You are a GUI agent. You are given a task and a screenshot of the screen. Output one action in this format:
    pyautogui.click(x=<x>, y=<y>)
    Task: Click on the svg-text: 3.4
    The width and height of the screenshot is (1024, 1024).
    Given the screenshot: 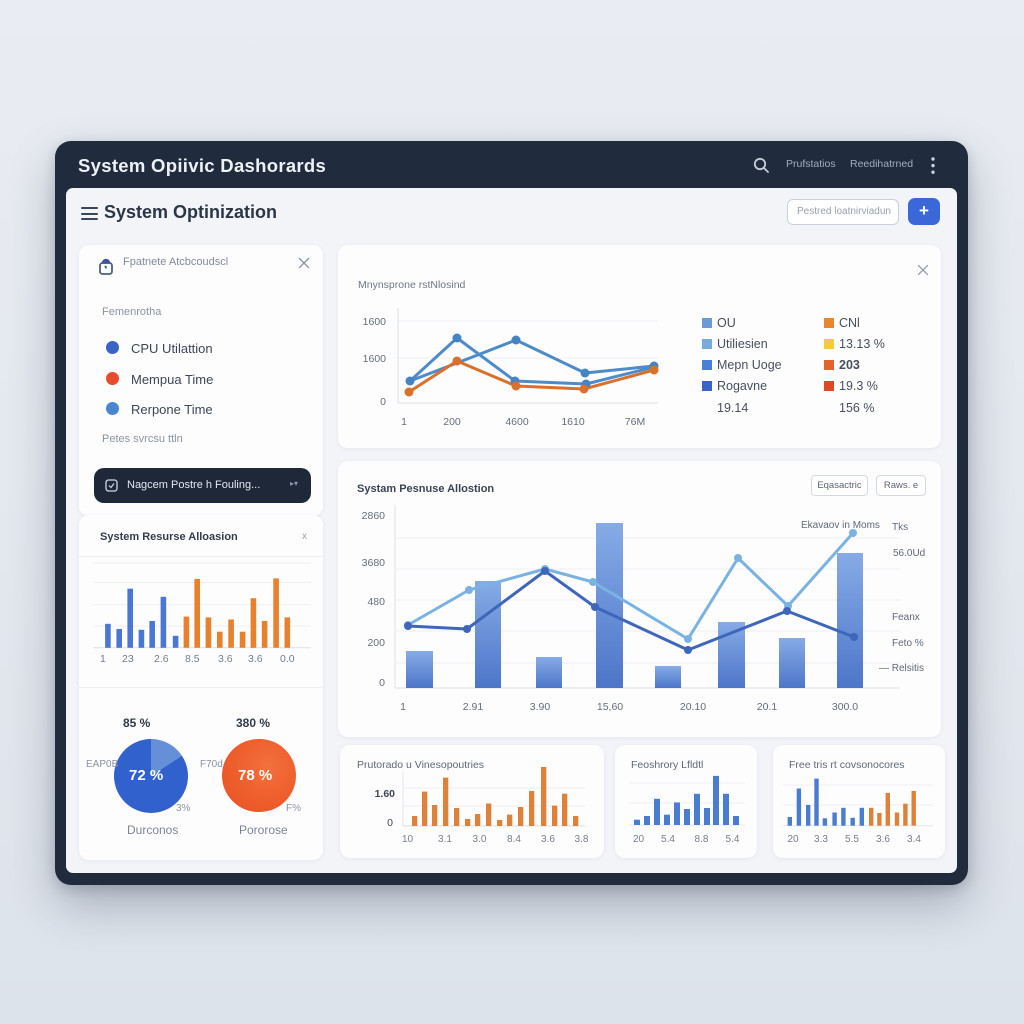 What is the action you would take?
    pyautogui.click(x=914, y=839)
    